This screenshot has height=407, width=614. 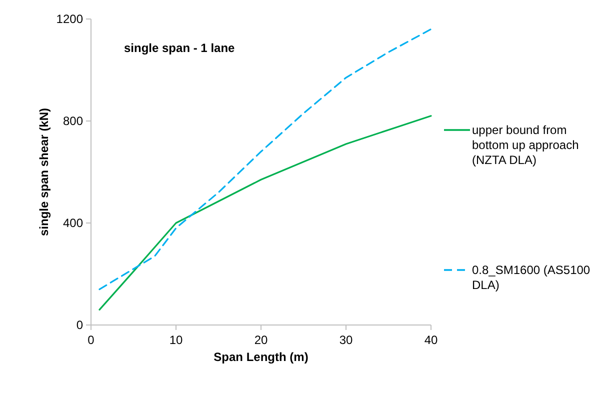 I want to click on x-axis-title: Span Length (m), so click(x=261, y=357).